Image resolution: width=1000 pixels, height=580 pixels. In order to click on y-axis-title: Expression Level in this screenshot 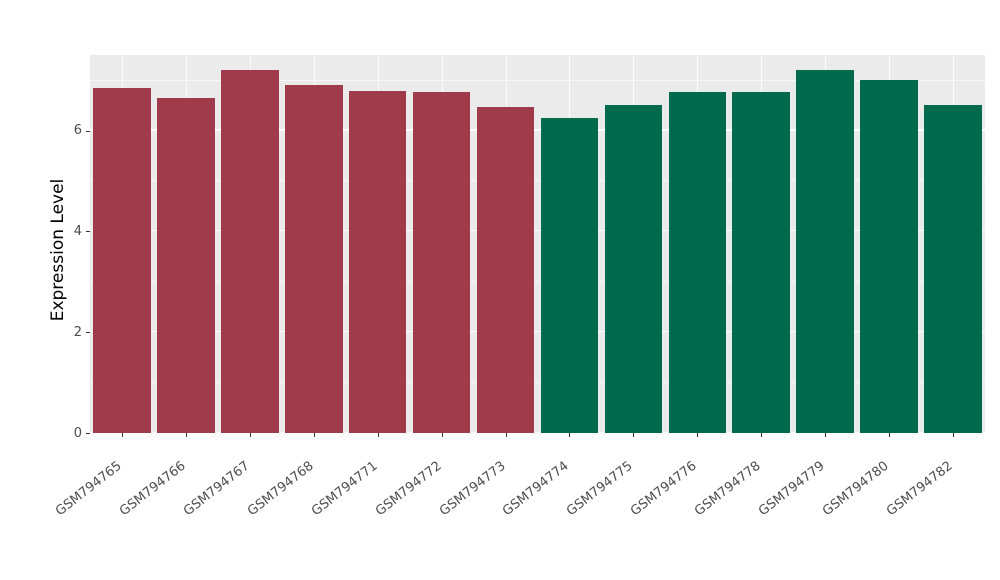, I will do `click(58, 250)`.